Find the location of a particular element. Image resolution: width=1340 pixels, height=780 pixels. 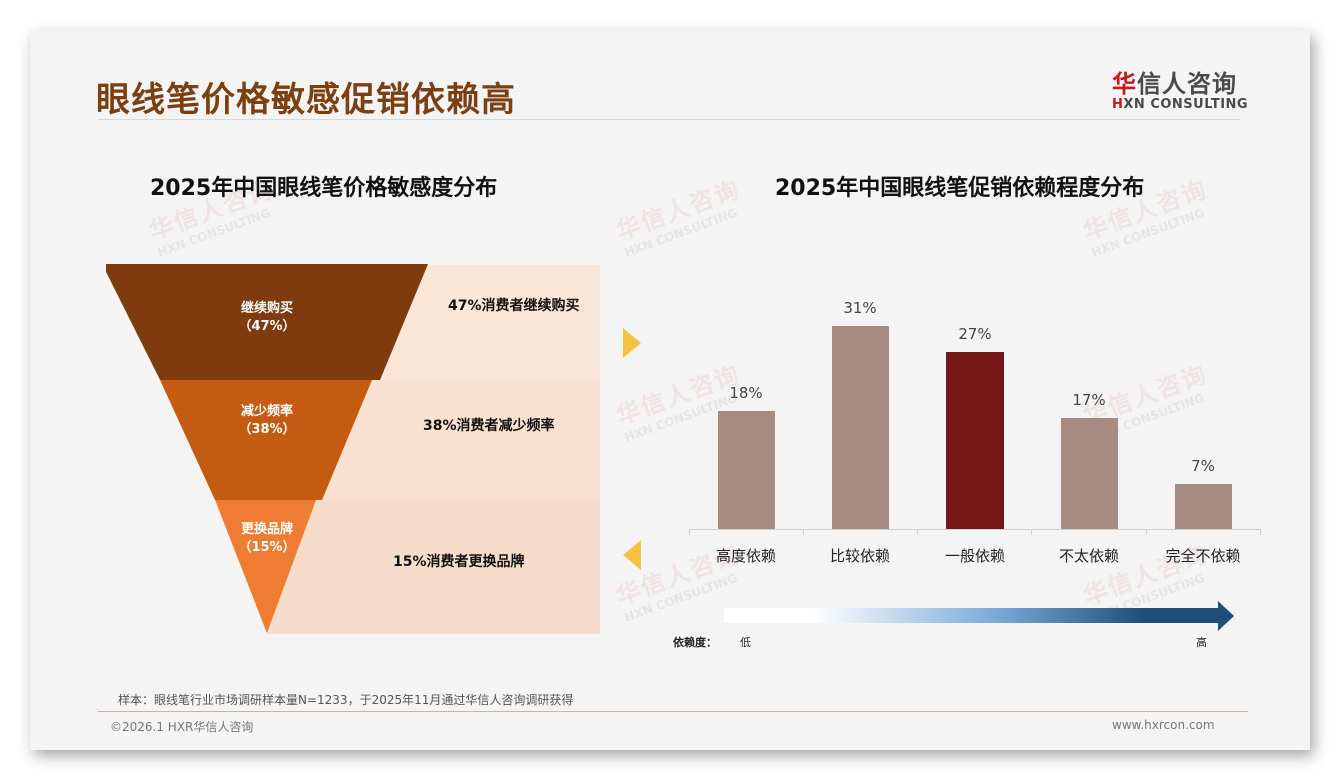

bar-low-reliance is located at coordinates (1089, 473).